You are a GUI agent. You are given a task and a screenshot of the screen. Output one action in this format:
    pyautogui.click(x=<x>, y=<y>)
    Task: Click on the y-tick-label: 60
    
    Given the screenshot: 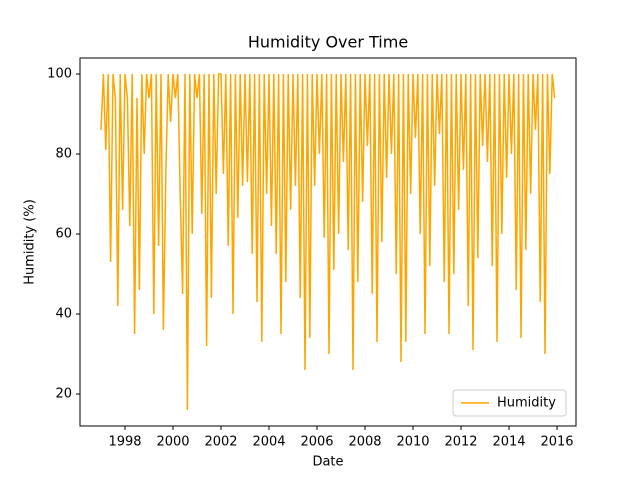 What is the action you would take?
    pyautogui.click(x=63, y=234)
    